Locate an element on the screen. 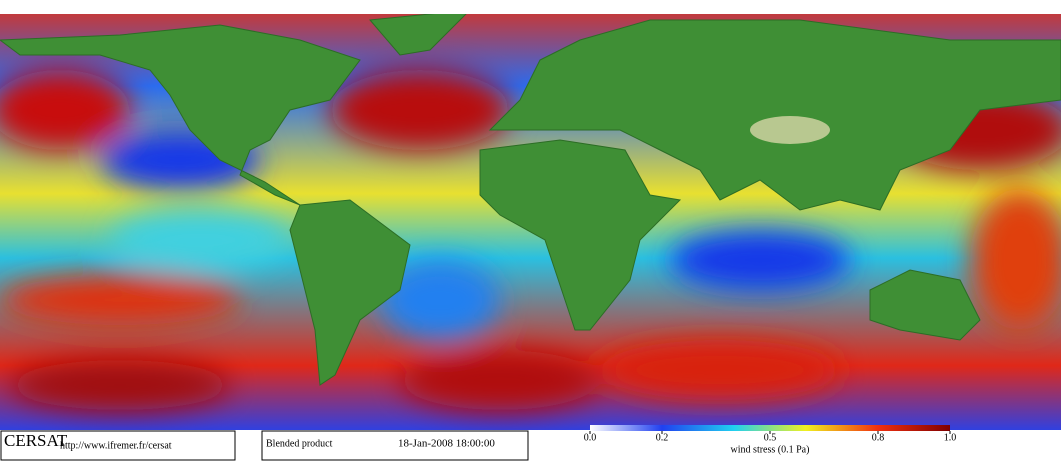 The height and width of the screenshot is (462, 1061). polar-mask is located at coordinates (530, 7).